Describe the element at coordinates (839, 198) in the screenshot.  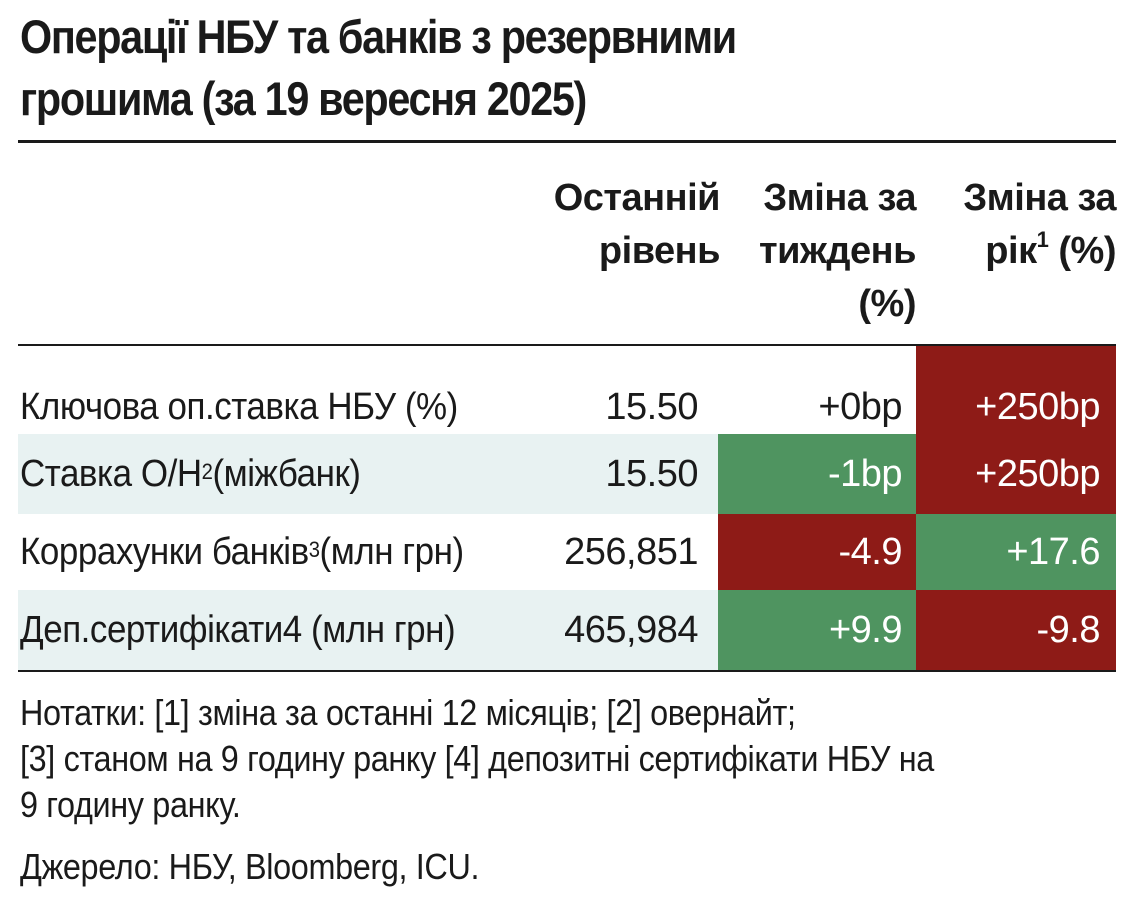
I see `header-week-line-1: Зміна за` at that location.